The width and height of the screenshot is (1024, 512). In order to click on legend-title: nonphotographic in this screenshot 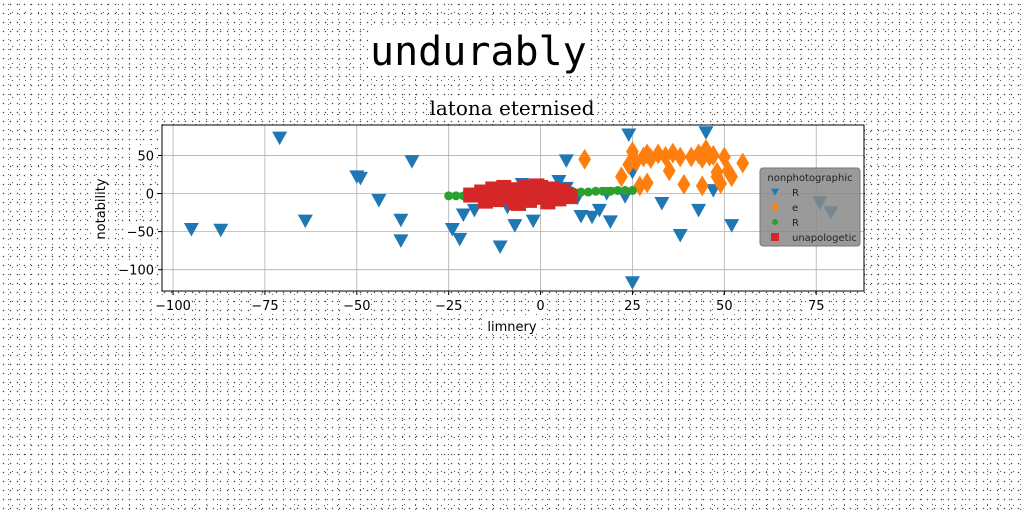, I will do `click(809, 178)`.